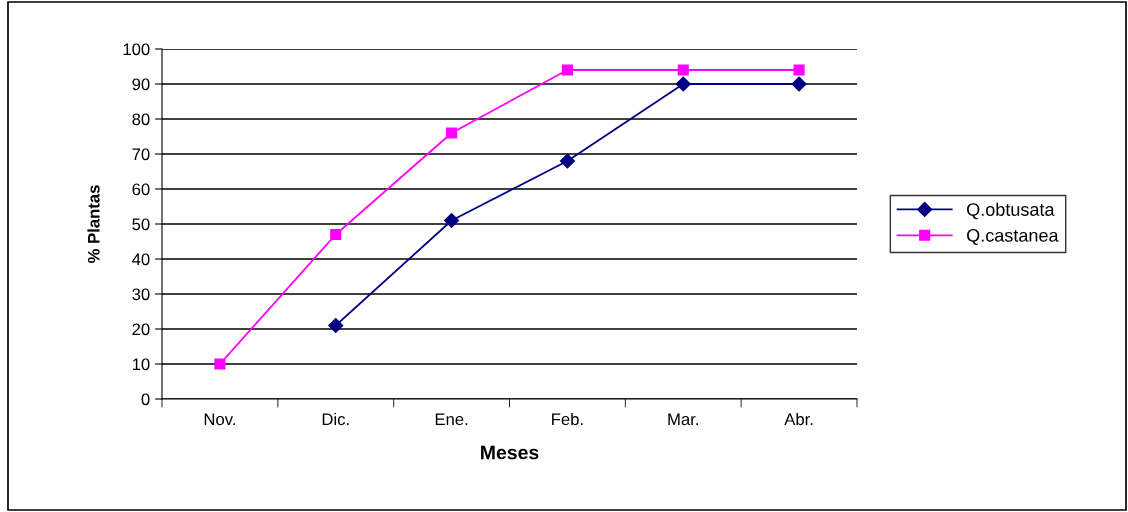 The image size is (1128, 512). What do you see at coordinates (141, 154) in the screenshot?
I see `y-tick-label: 70` at bounding box center [141, 154].